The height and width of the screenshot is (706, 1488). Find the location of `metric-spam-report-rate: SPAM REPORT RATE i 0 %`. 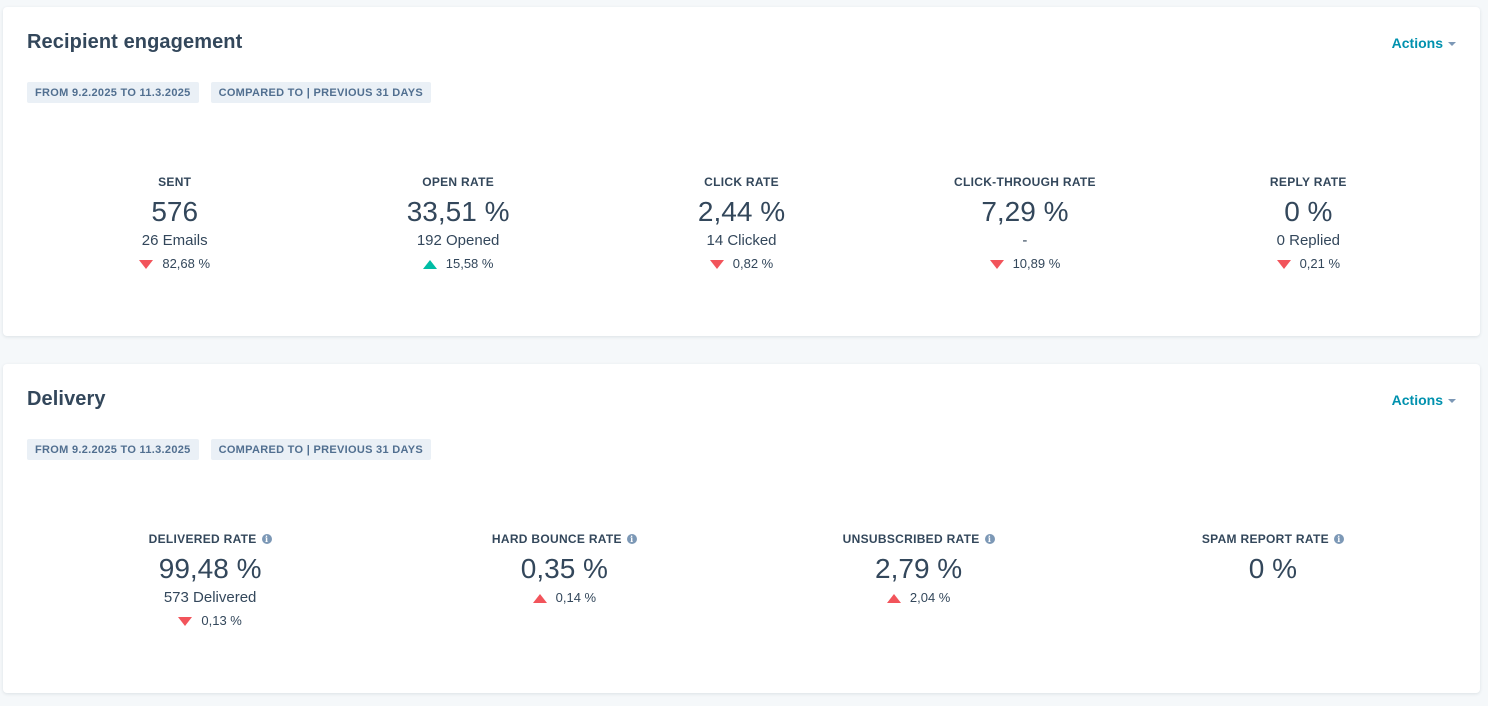

metric-spam-report-rate: SPAM REPORT RATE i 0 % is located at coordinates (1273, 580).